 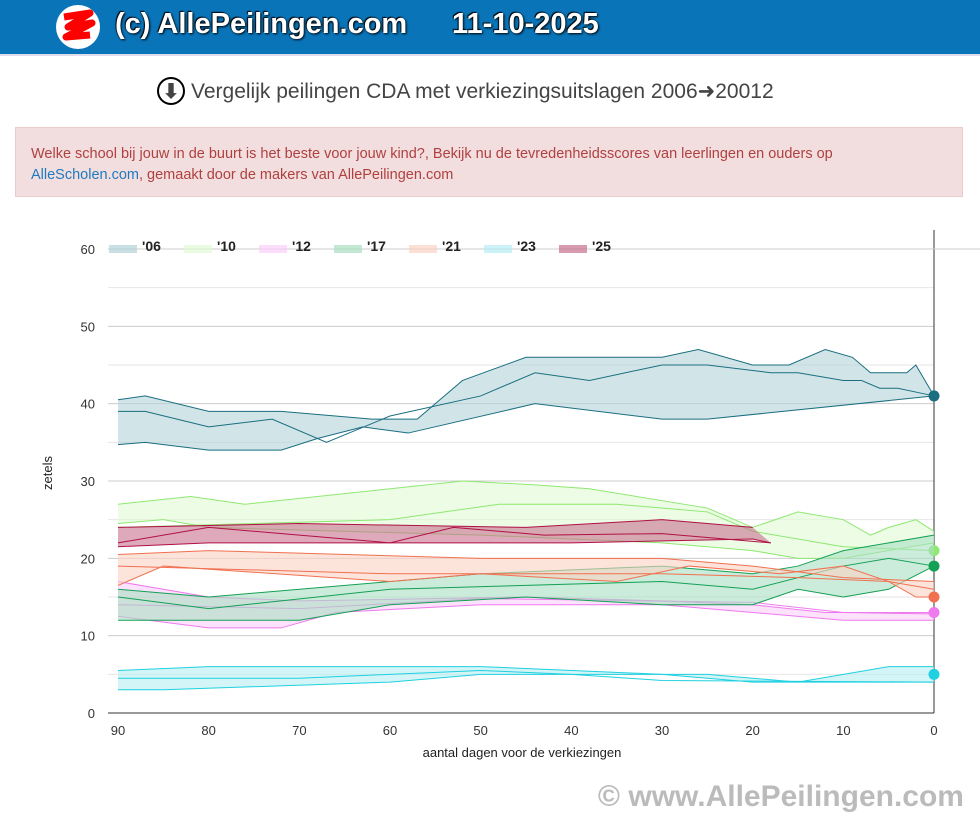 What do you see at coordinates (480, 730) in the screenshot?
I see `x-tick-label: 50` at bounding box center [480, 730].